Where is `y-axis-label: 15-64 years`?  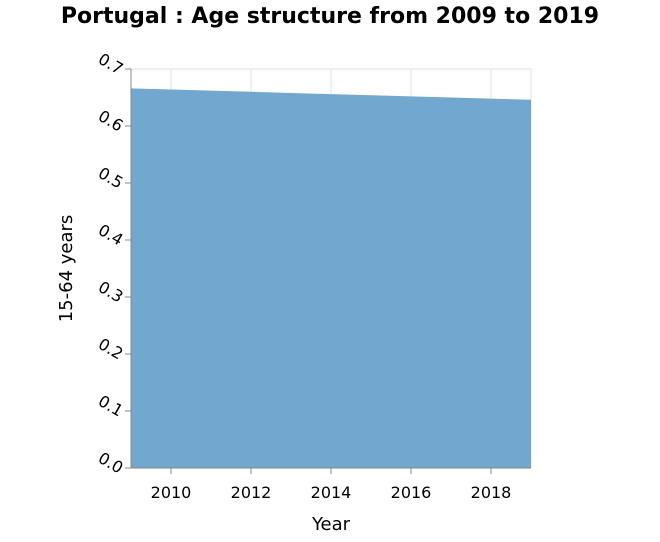 y-axis-label: 15-64 years is located at coordinates (66, 269).